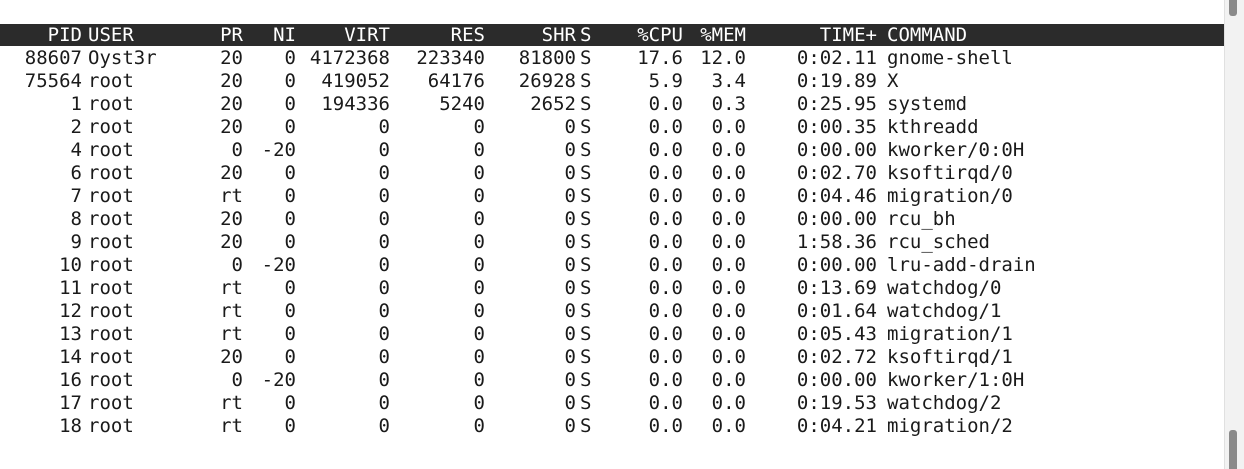  Describe the element at coordinates (1234, 234) in the screenshot. I see `vertical-scrollbar` at that location.